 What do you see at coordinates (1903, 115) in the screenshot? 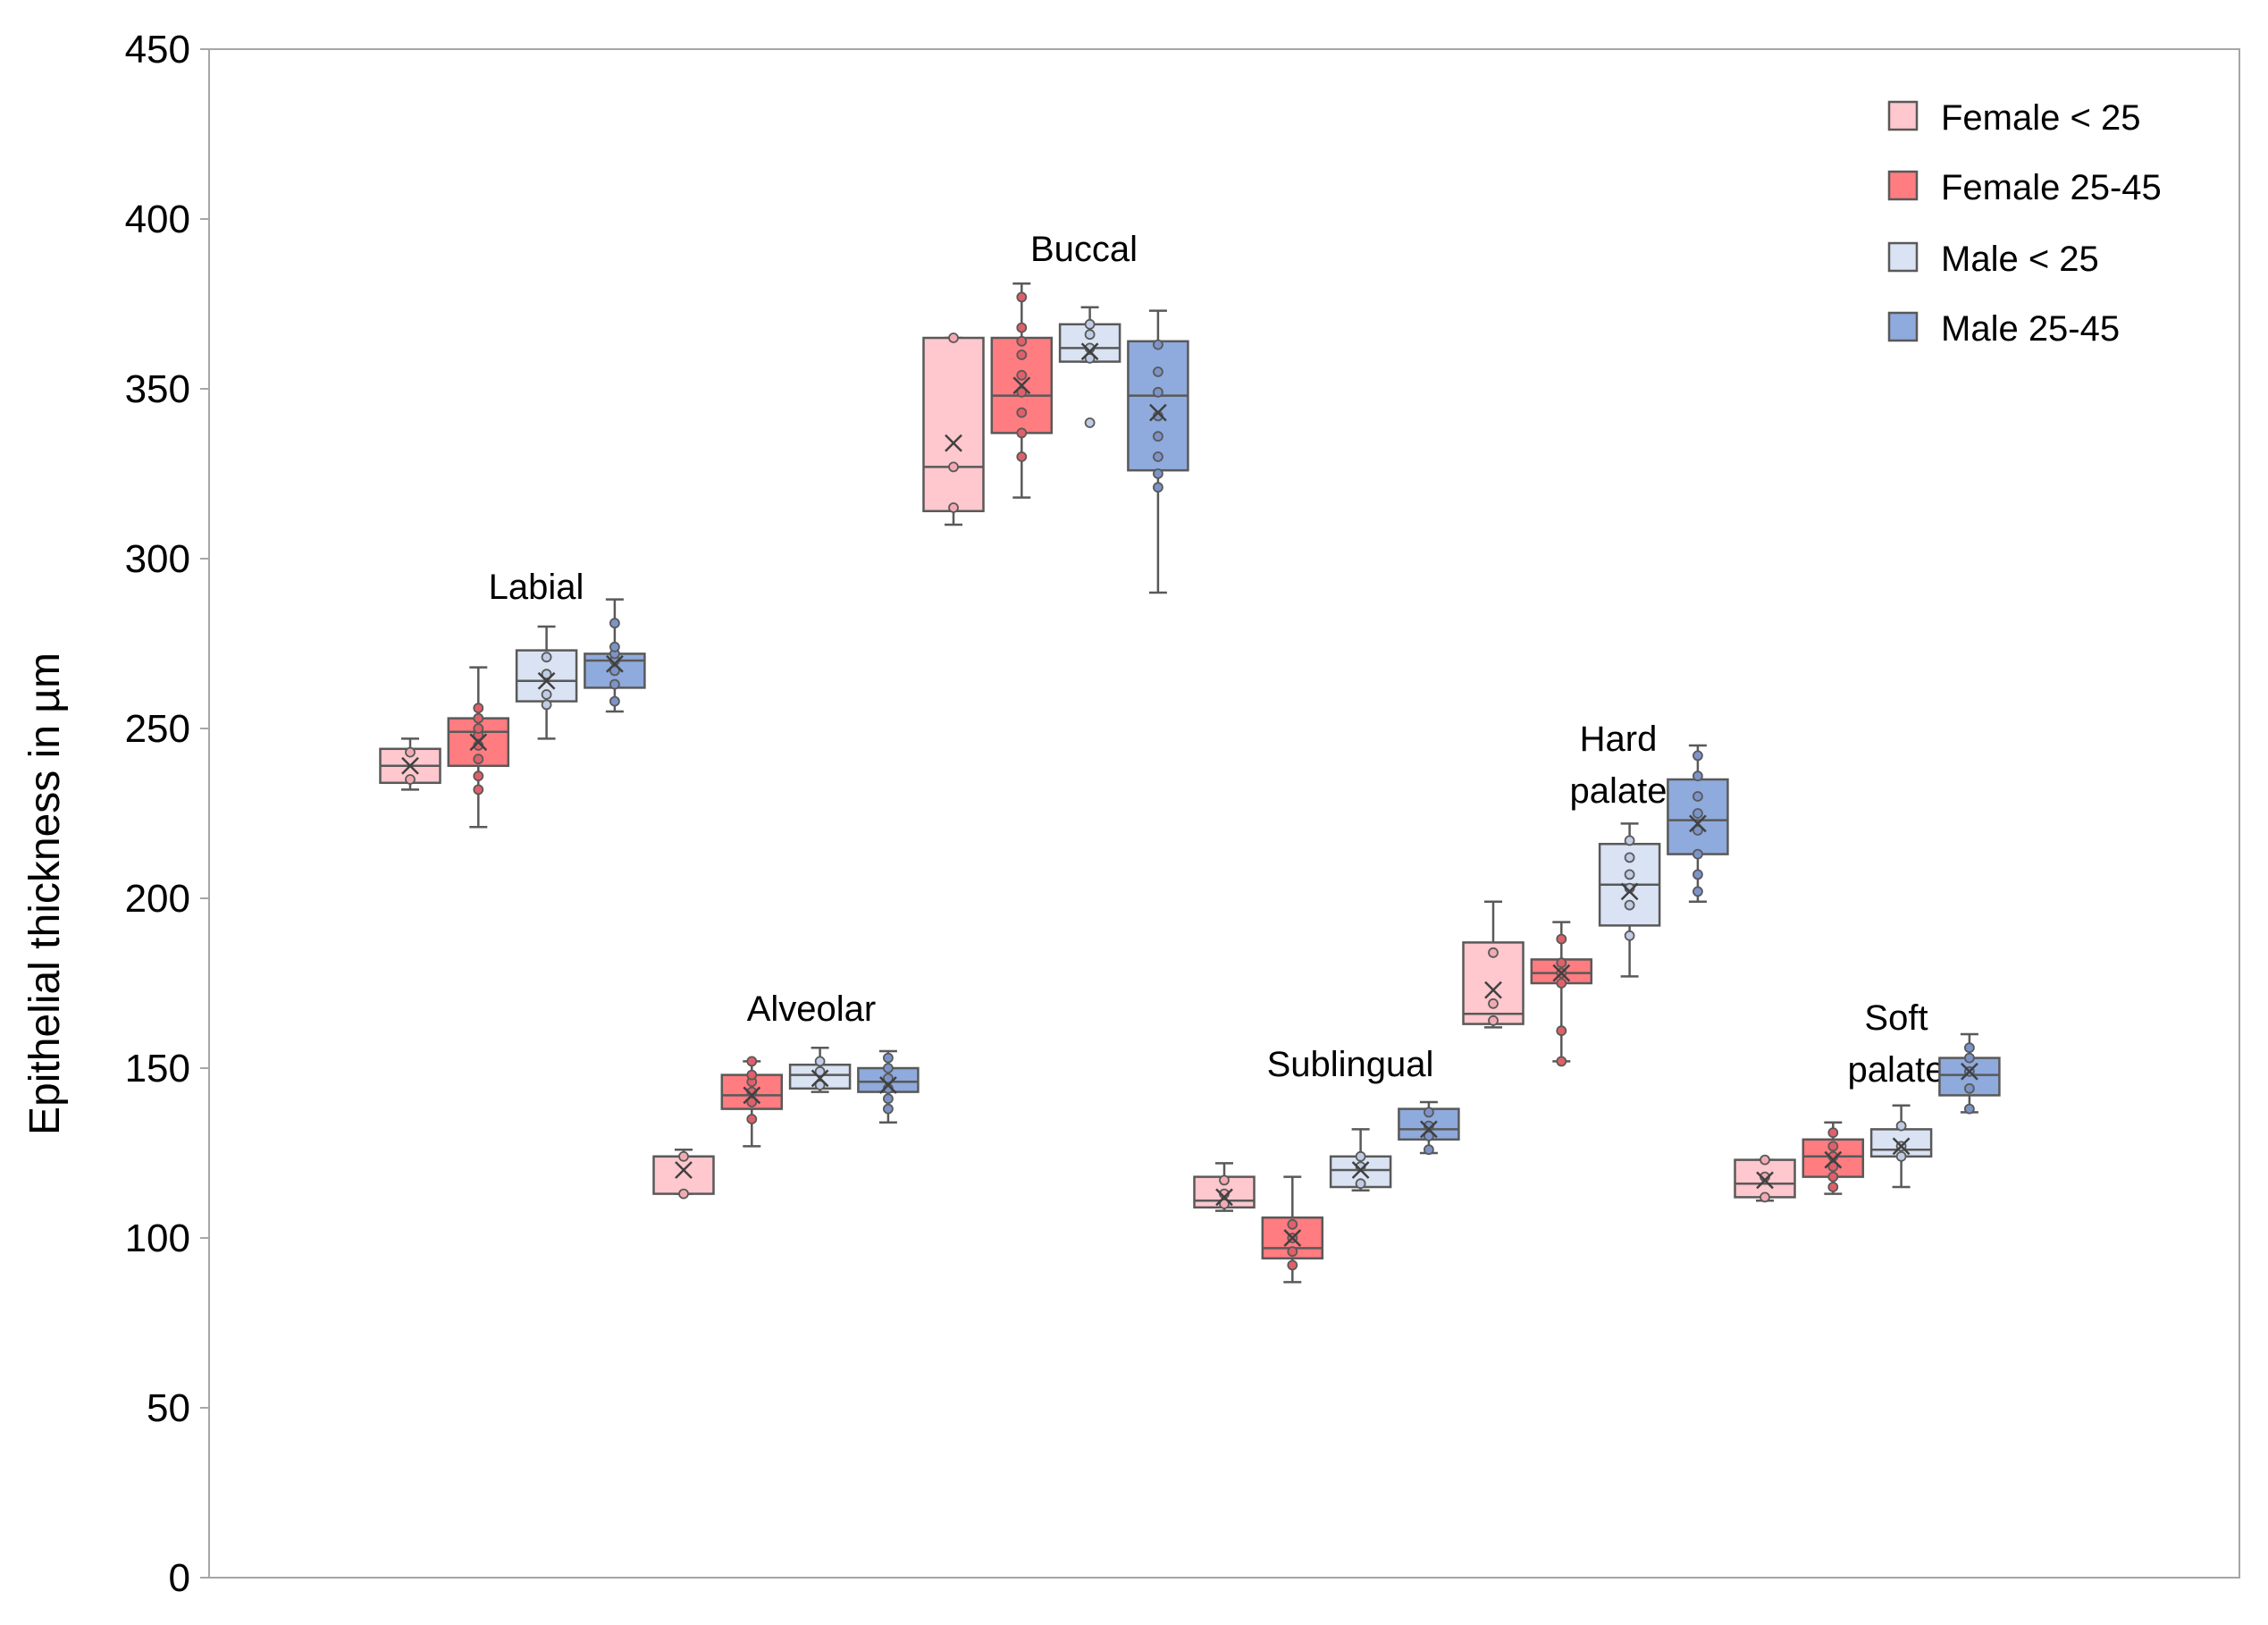
I see `legend-swatch` at bounding box center [1903, 115].